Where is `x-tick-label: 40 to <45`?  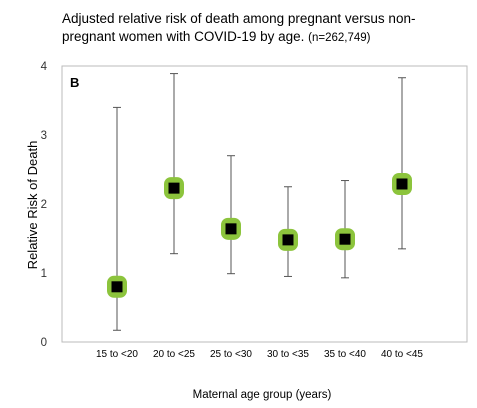 x-tick-label: 40 to <45 is located at coordinates (402, 354).